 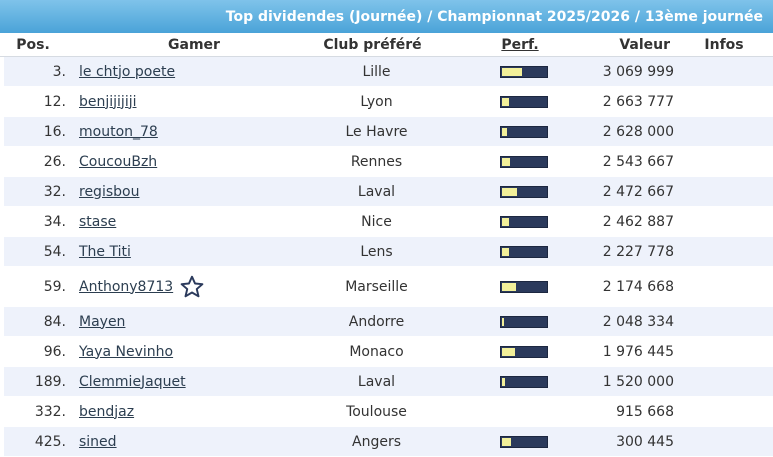 I want to click on table-row: 84. Mayen Andorre 2 048 334, so click(x=388, y=322).